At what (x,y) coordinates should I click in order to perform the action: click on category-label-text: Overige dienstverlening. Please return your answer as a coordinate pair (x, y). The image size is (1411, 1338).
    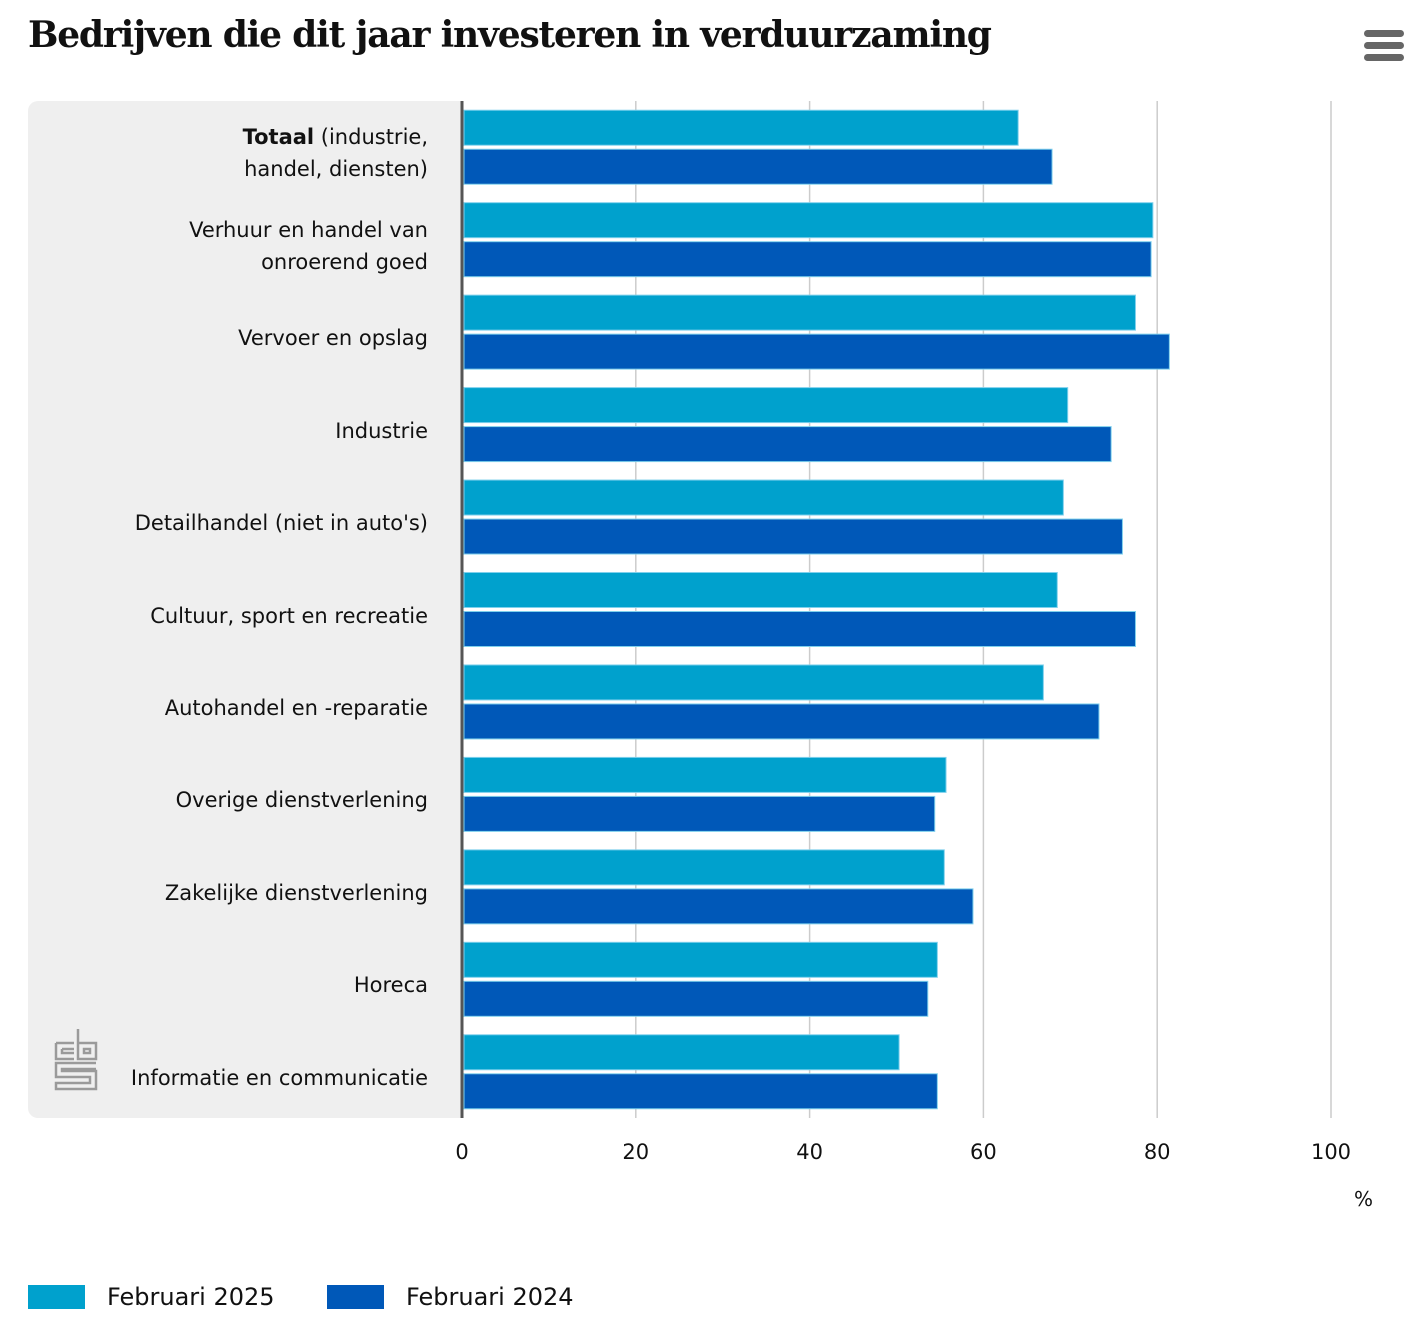
    Looking at the image, I should click on (301, 800).